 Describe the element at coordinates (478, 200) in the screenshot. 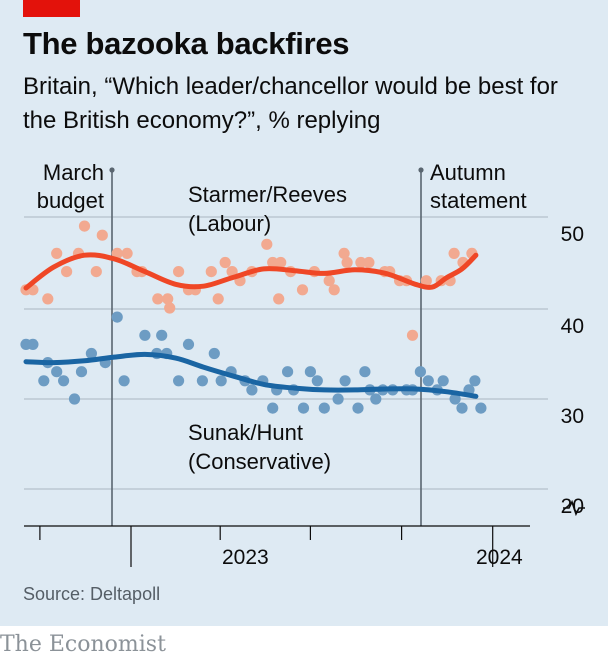

I see `autumn-statement-label-line2: statement` at that location.